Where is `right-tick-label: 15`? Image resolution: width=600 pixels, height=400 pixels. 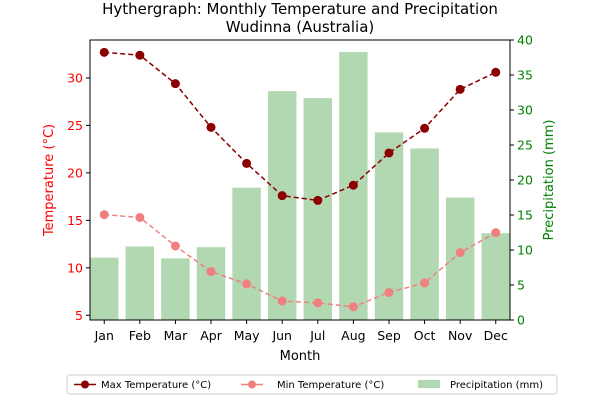 right-tick-label: 15 is located at coordinates (525, 215).